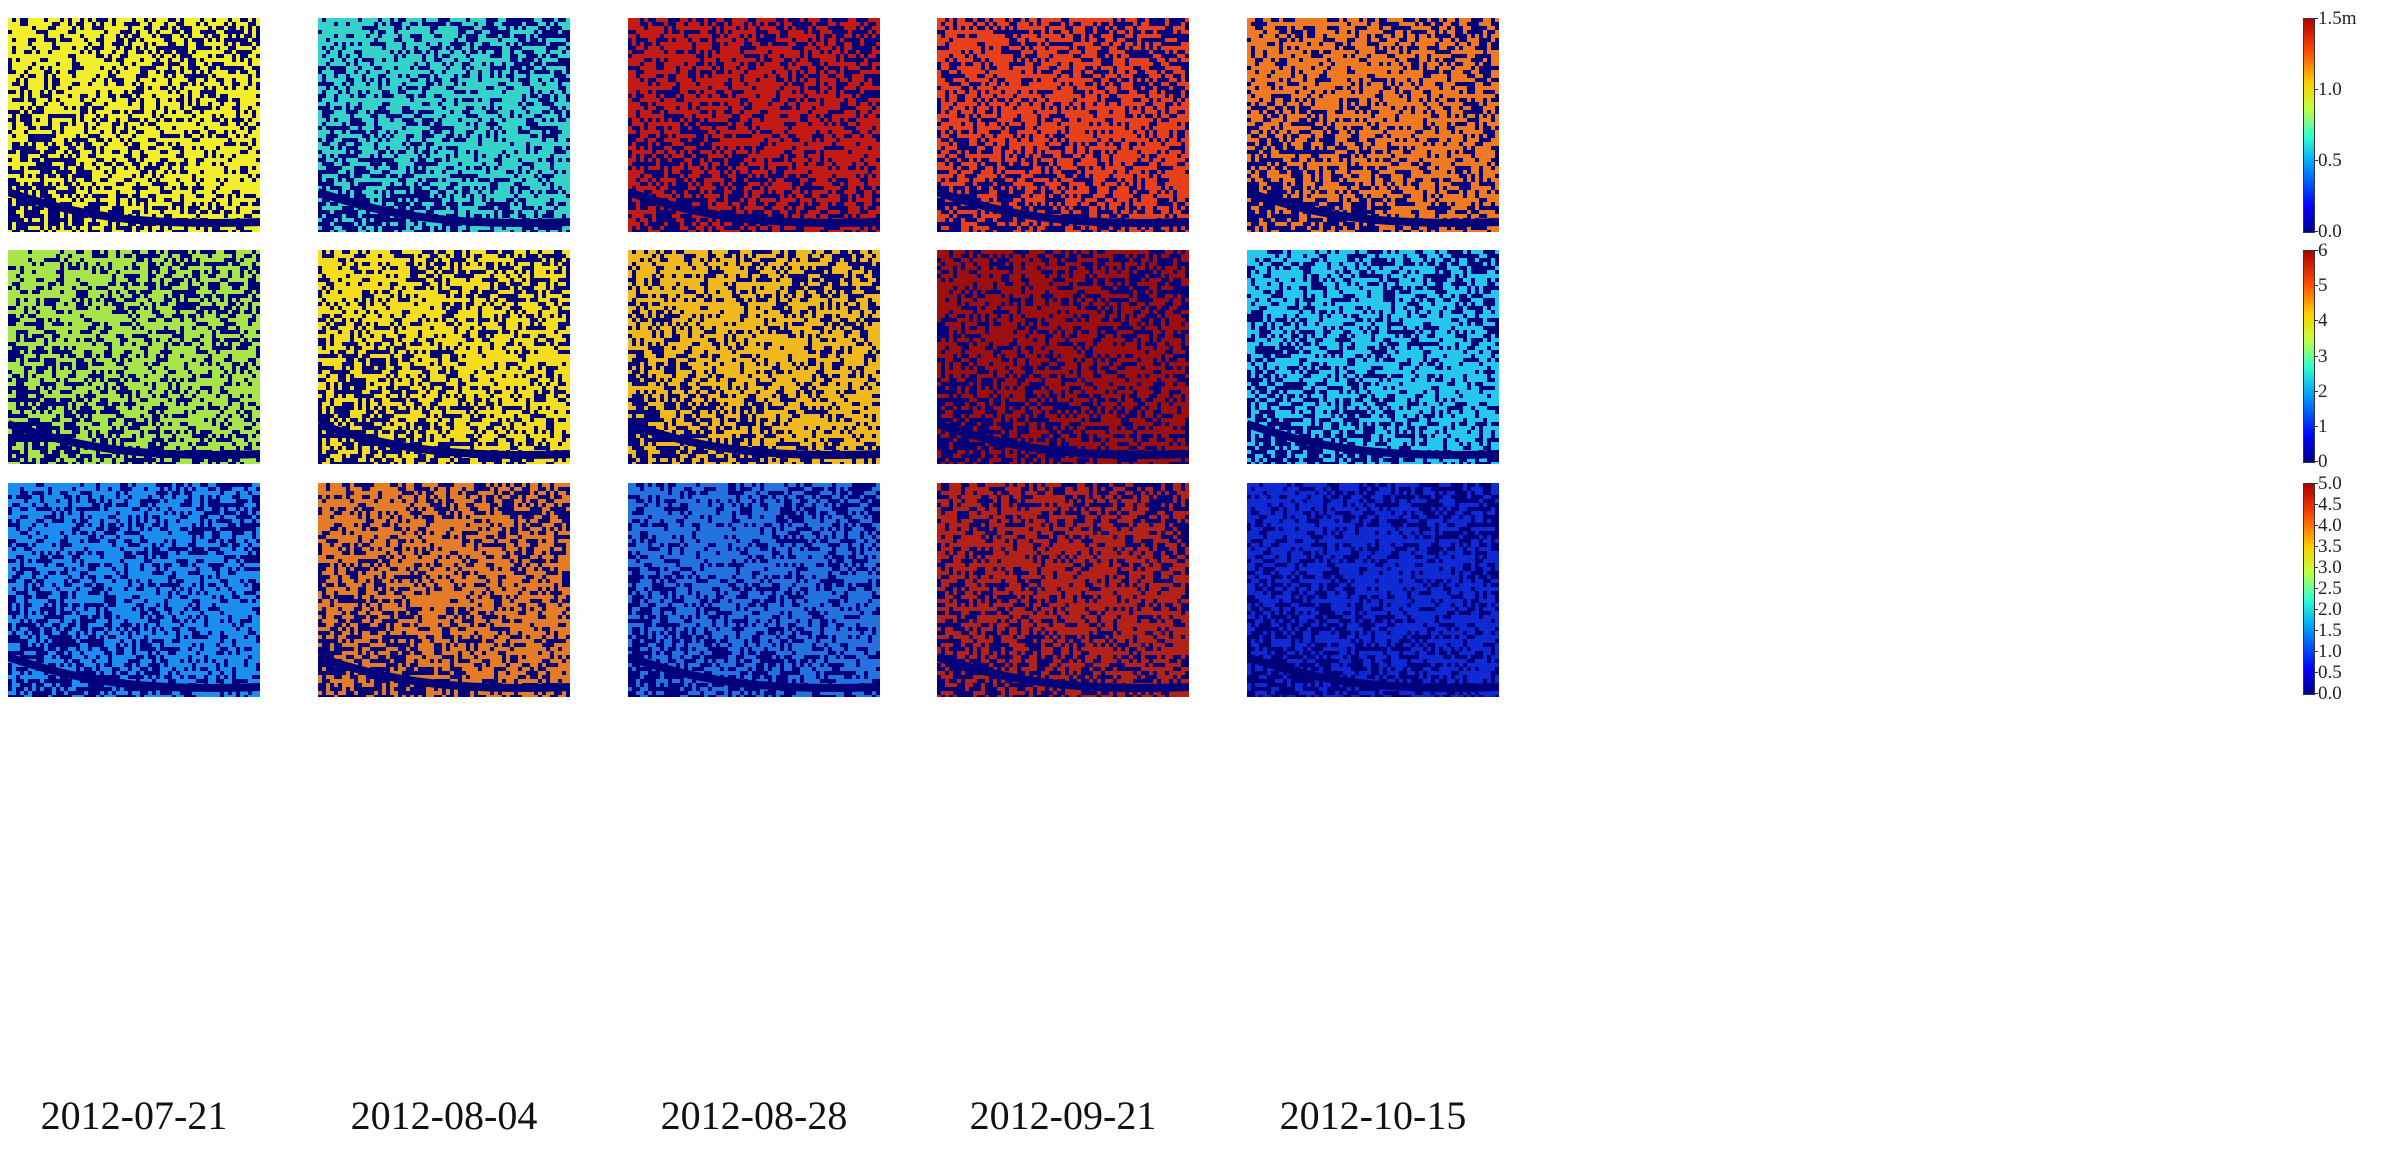 The width and height of the screenshot is (2395, 1161). Describe the element at coordinates (1373, 1115) in the screenshot. I see `date-label: 2012-10-15` at that location.